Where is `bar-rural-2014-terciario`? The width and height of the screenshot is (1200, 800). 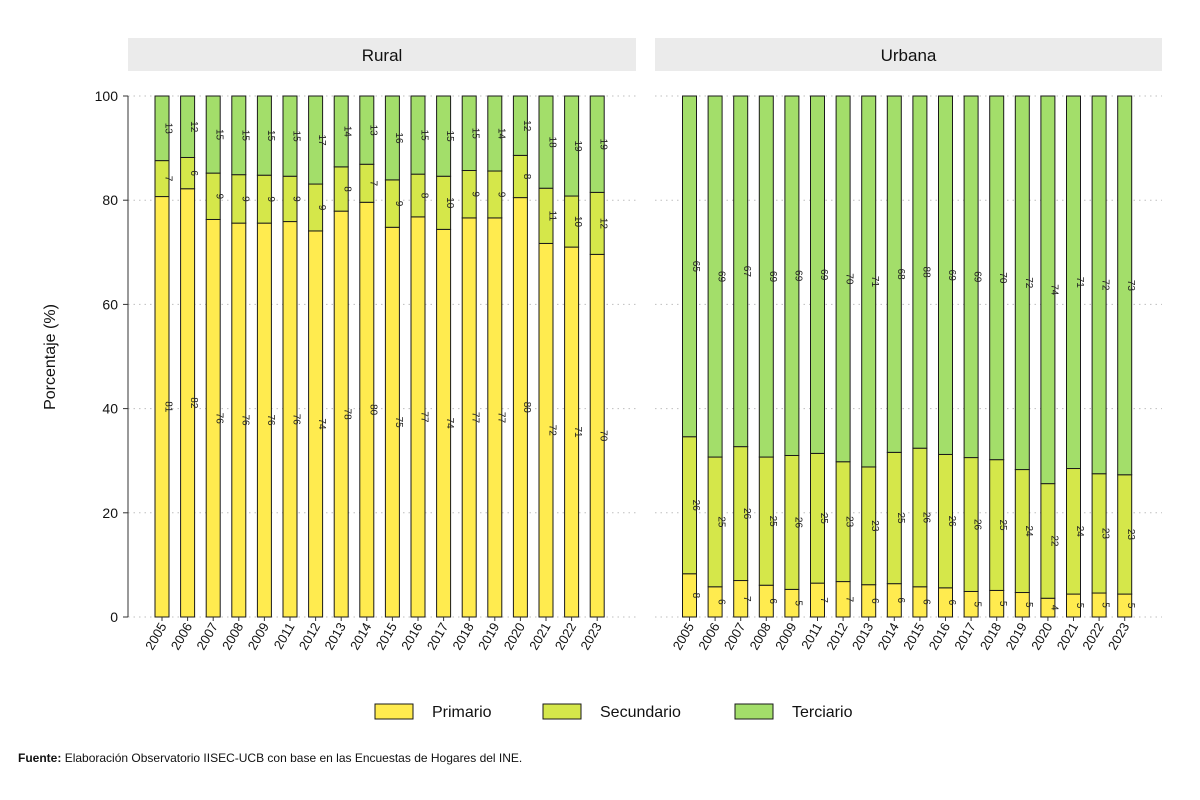
bar-rural-2014-terciario is located at coordinates (367, 130).